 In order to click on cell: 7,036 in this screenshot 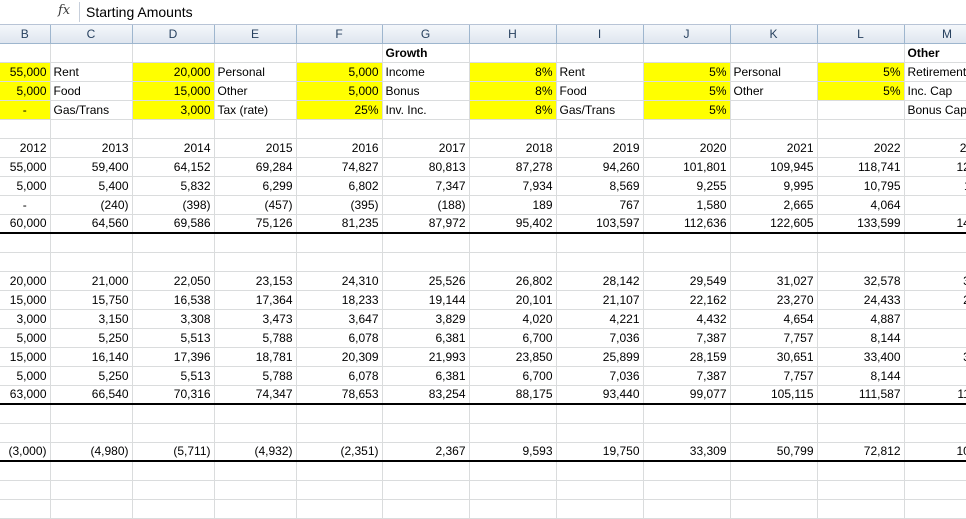, I will do `click(600, 376)`.